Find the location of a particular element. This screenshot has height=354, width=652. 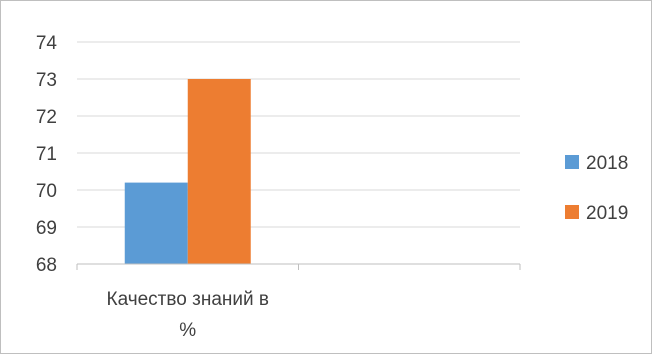

legend: 2018 2019 is located at coordinates (596, 188).